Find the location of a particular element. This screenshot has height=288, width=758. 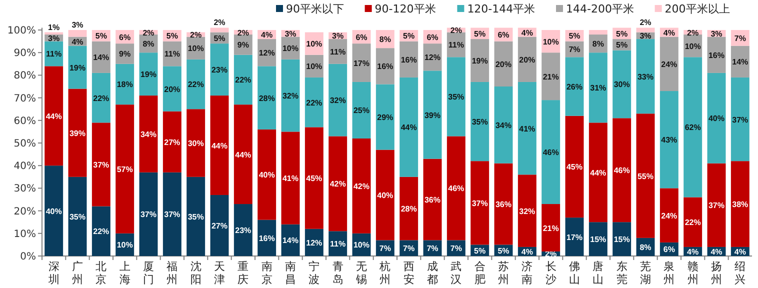

data-label: 9% is located at coordinates (243, 45).